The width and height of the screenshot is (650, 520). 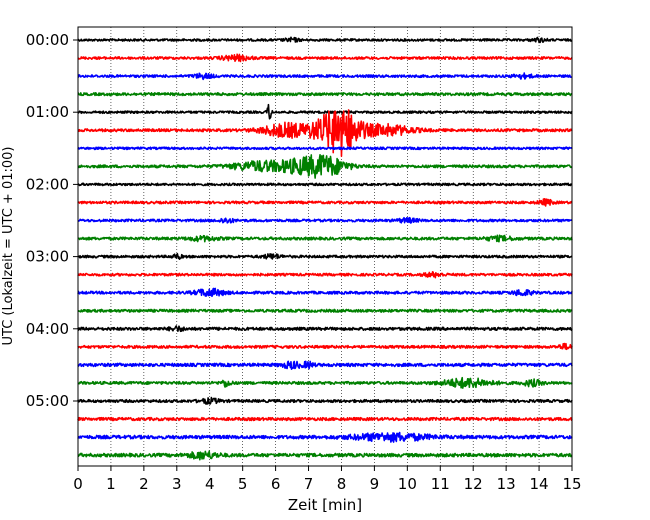 What do you see at coordinates (375, 484) in the screenshot?
I see `x-tick-label-9: 9` at bounding box center [375, 484].